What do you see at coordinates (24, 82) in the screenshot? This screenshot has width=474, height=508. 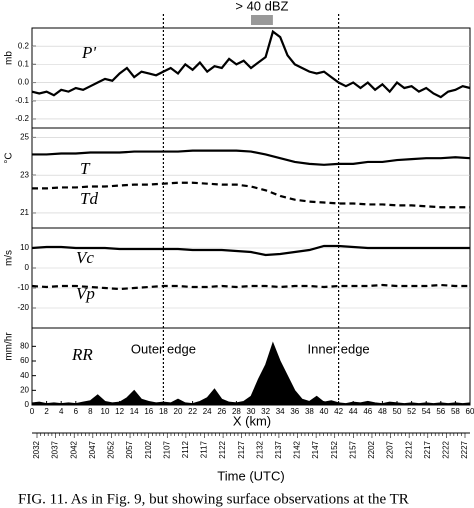 I see `y-tick-label: 0.0` at bounding box center [24, 82].